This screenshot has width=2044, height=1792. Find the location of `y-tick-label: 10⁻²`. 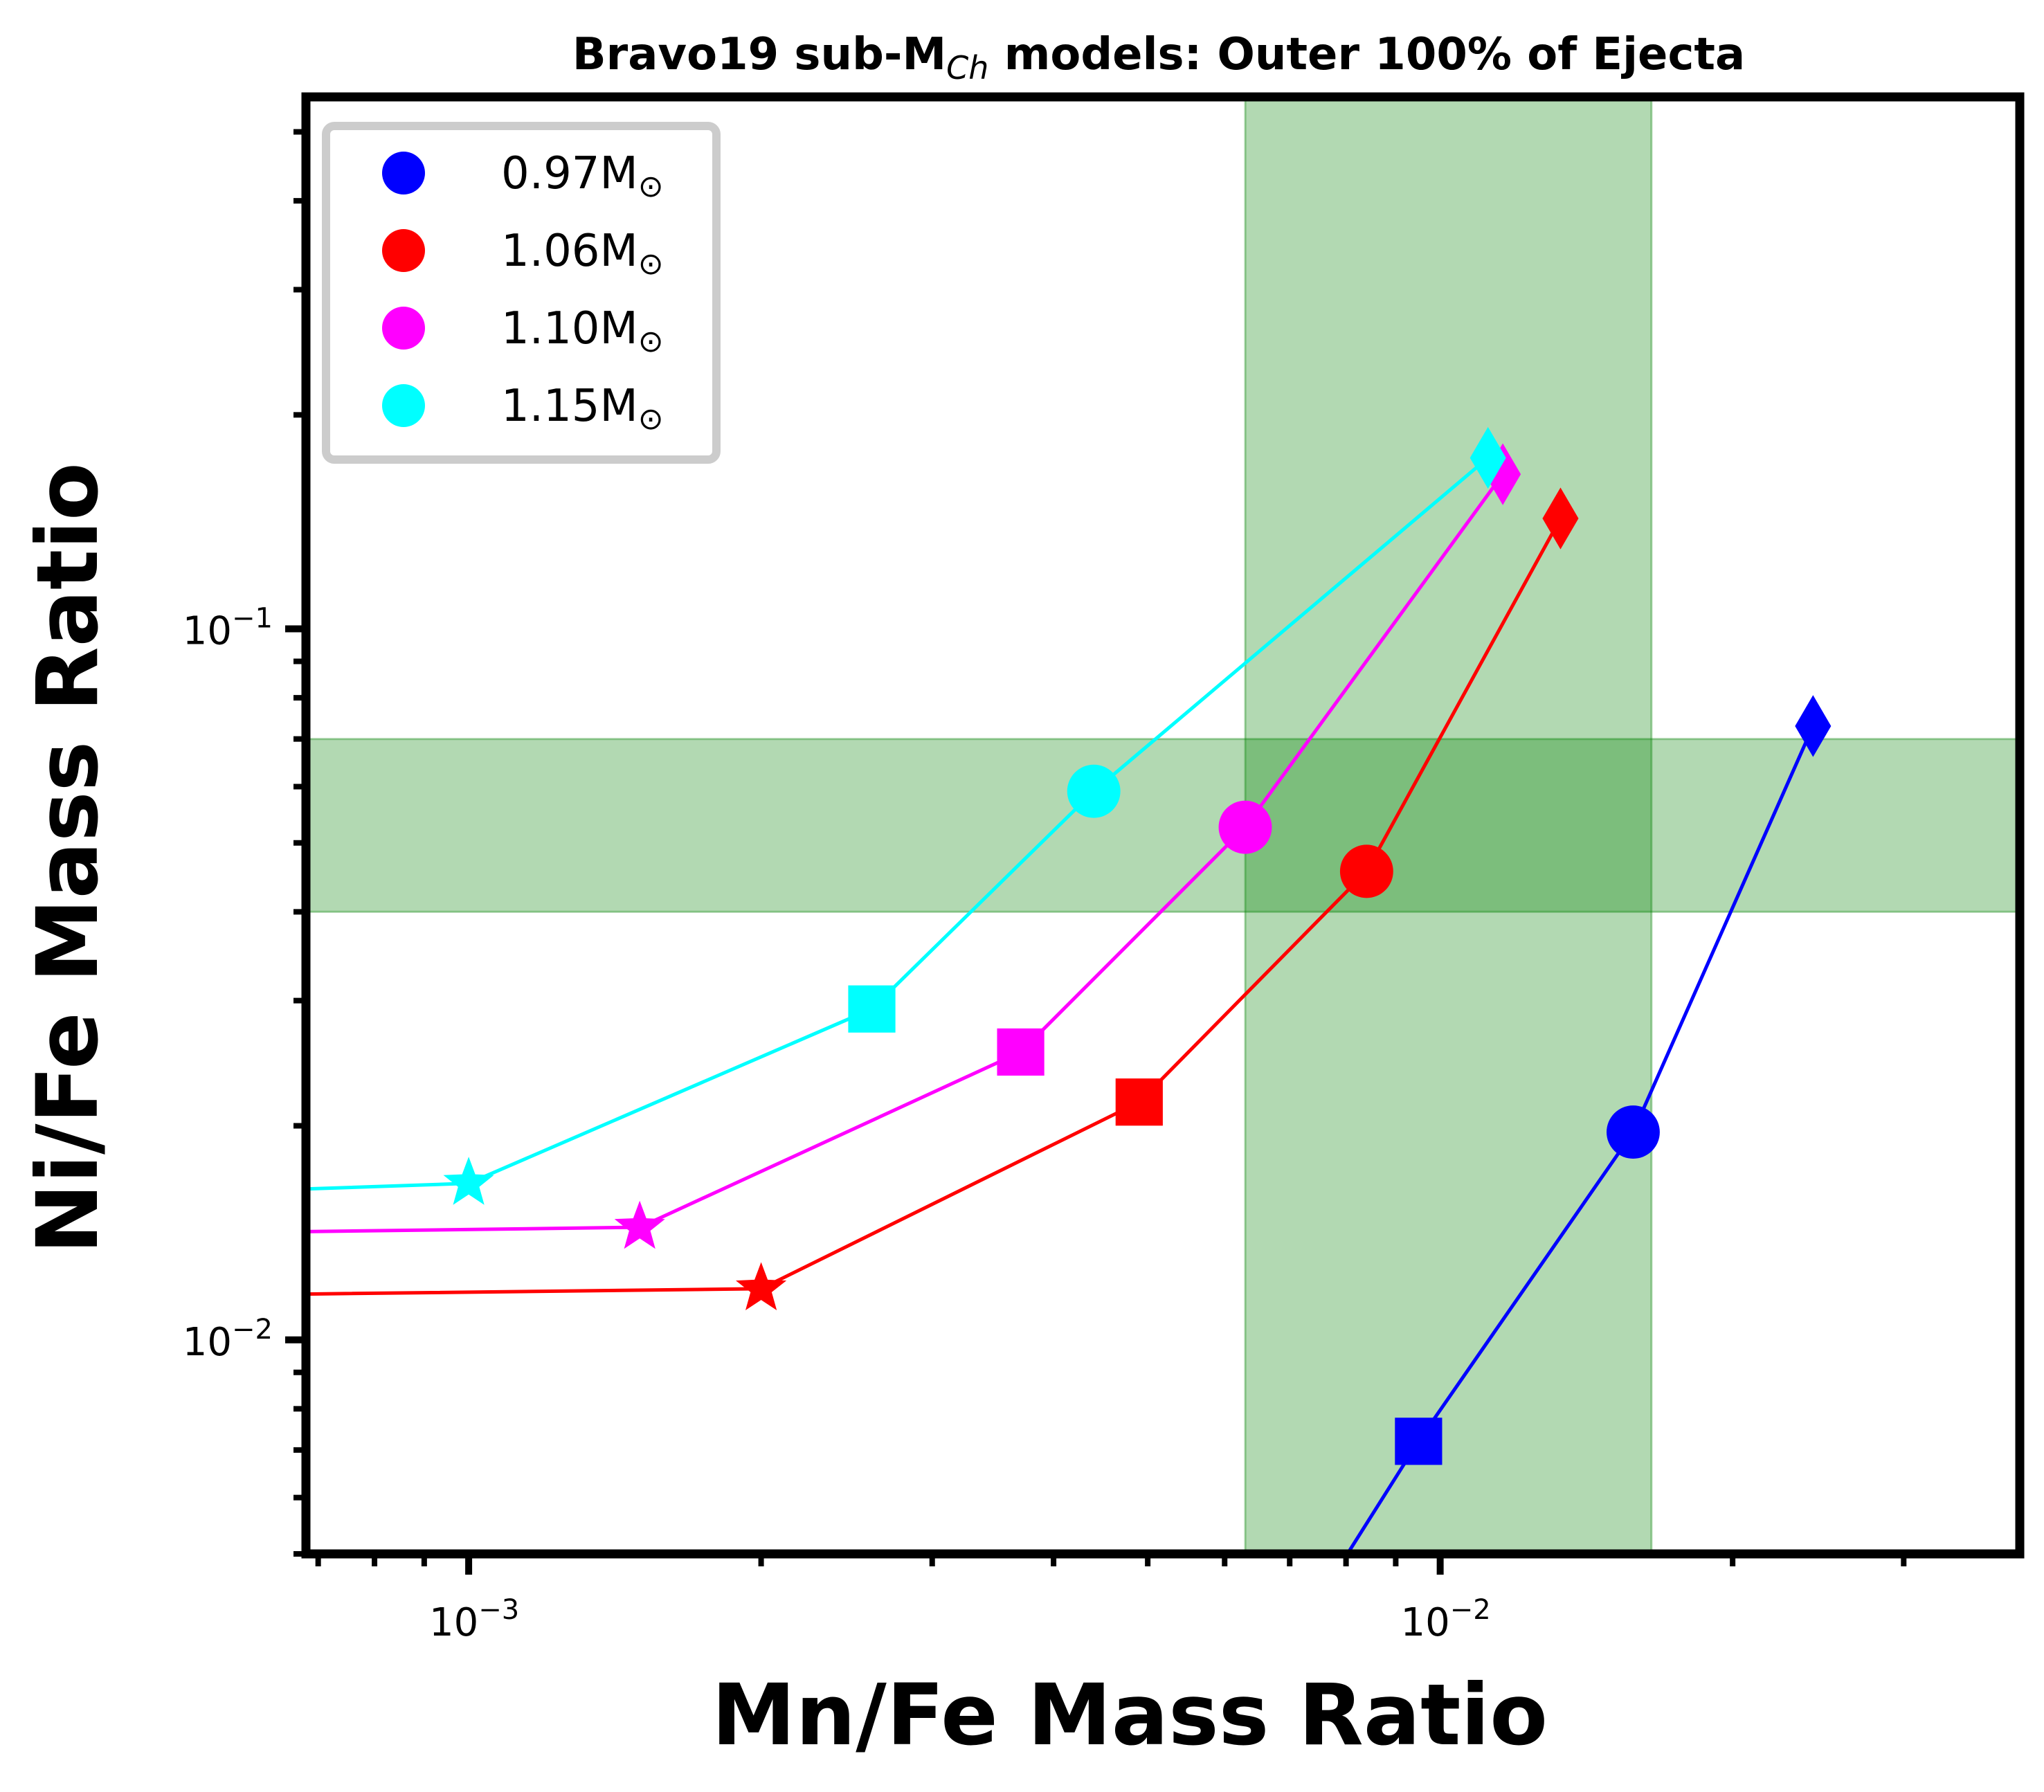

y-tick-label: 10⁻² is located at coordinates (228, 1339).